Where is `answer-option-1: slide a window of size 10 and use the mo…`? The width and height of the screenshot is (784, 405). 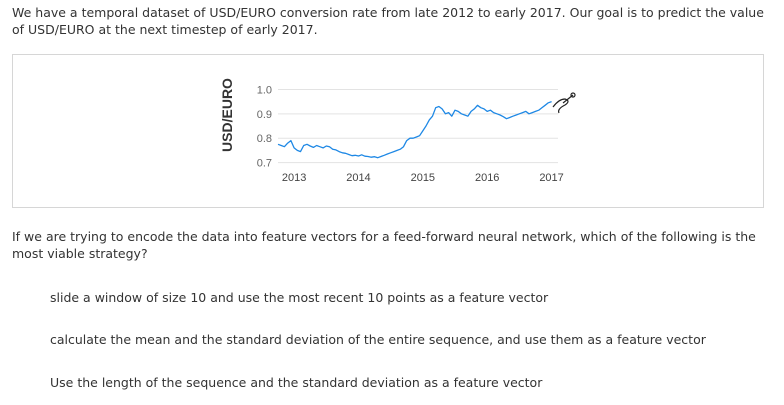 answer-option-1: slide a window of size 10 and use the mo… is located at coordinates (299, 297).